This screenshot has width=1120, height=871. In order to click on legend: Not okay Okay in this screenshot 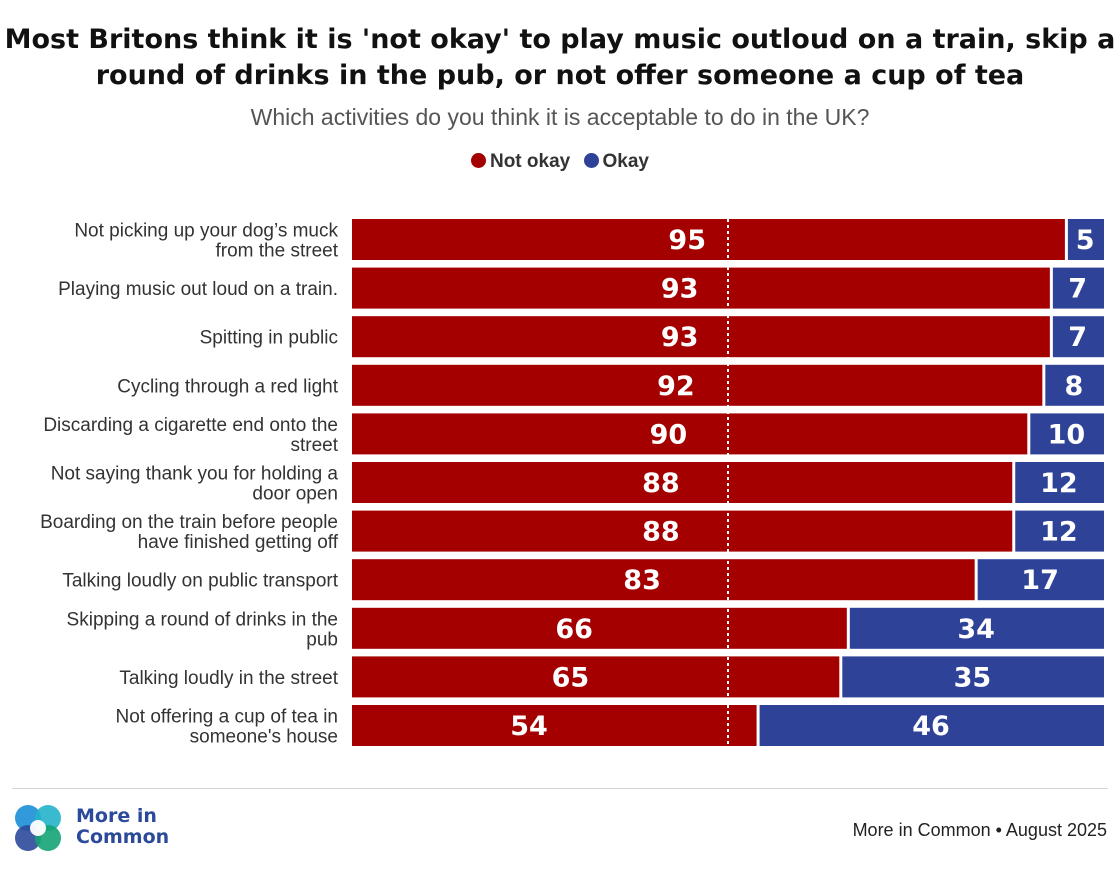, I will do `click(560, 162)`.